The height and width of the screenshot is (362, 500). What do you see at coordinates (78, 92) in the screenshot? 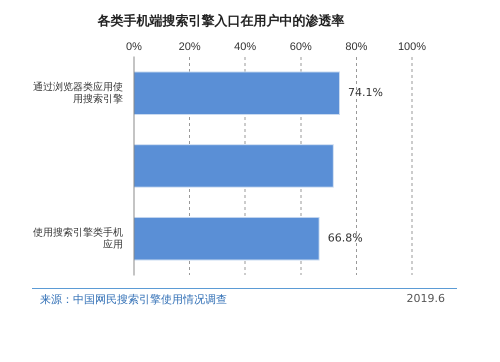
I see `y-tick-label: 通过浏览器类应用使用搜索引擎` at bounding box center [78, 92].